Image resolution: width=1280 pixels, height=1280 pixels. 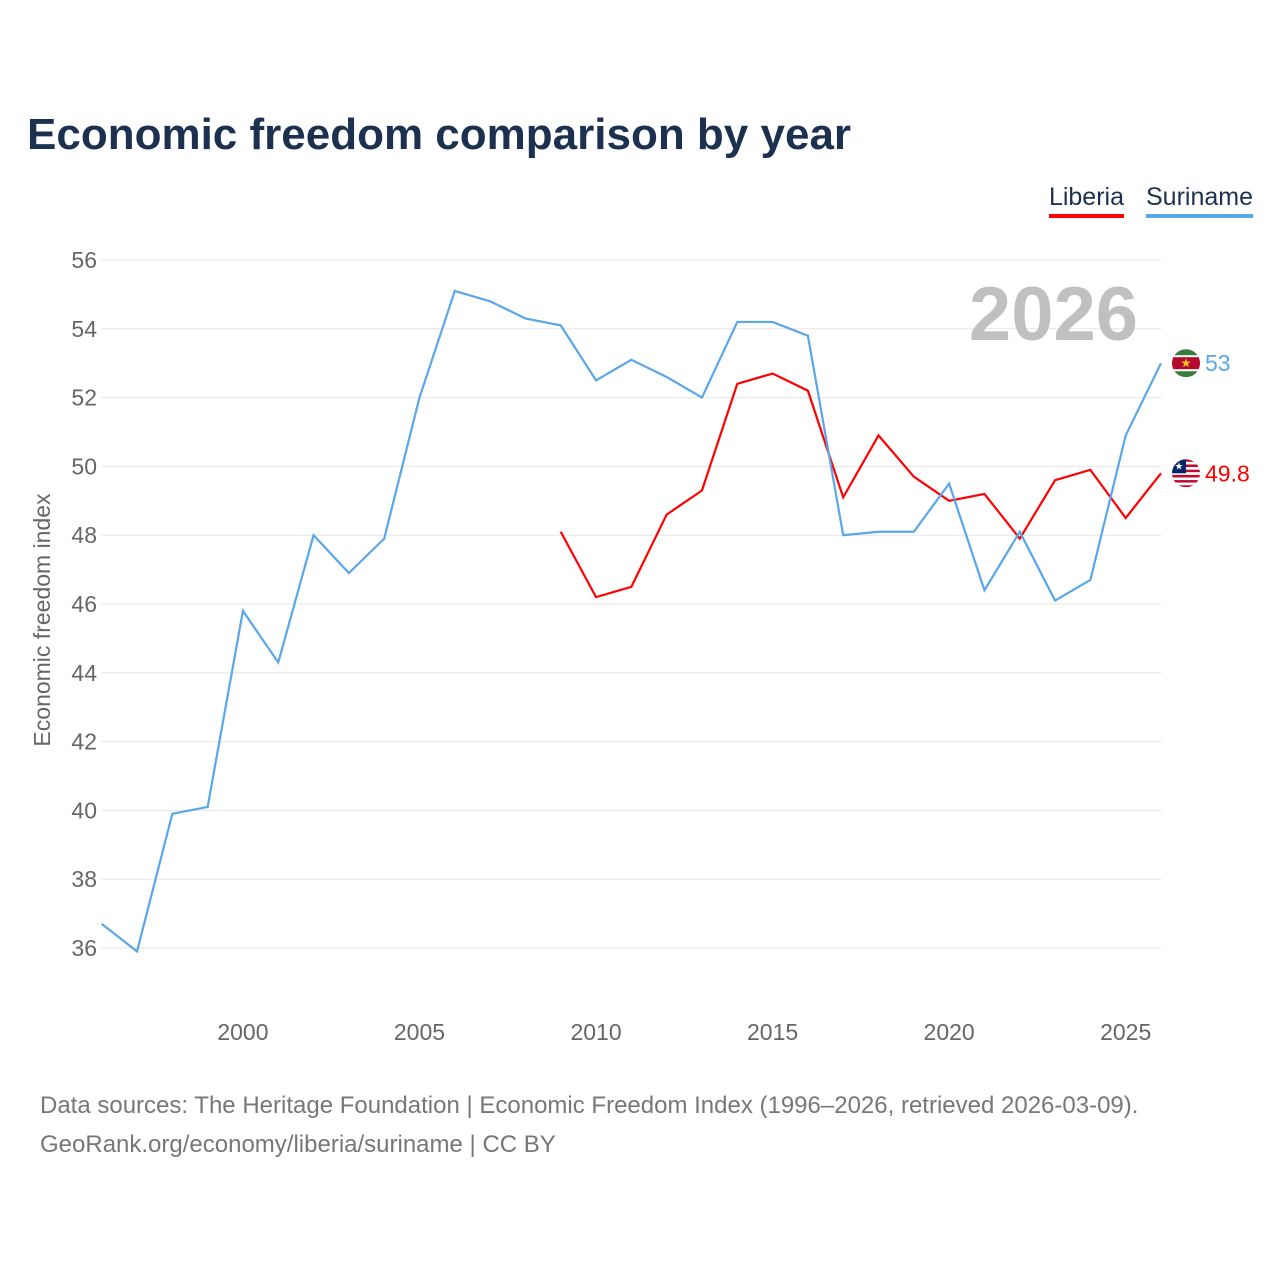 What do you see at coordinates (1186, 473) in the screenshot?
I see `flag-liberia-icon` at bounding box center [1186, 473].